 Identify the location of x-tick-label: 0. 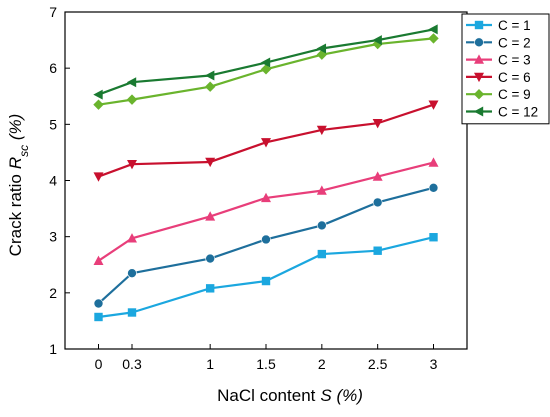
(99, 364).